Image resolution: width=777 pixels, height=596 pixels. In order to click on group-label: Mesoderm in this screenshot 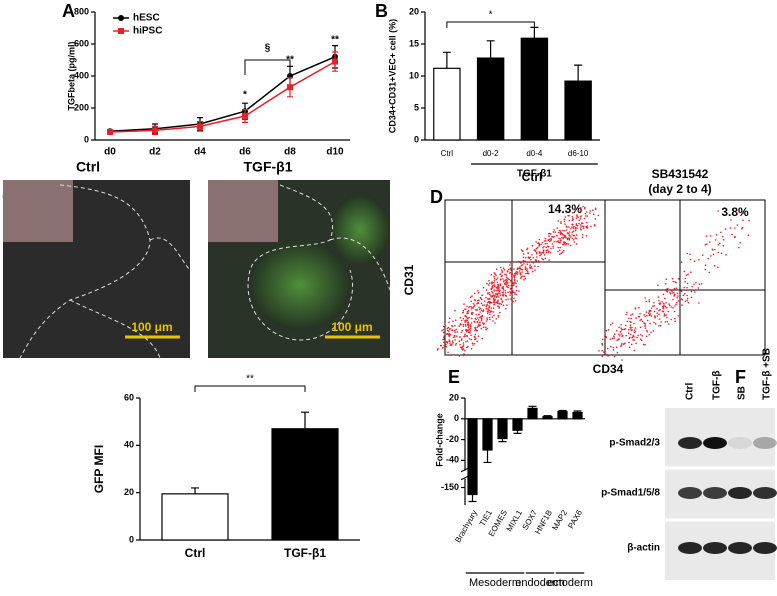, I will do `click(495, 583)`.